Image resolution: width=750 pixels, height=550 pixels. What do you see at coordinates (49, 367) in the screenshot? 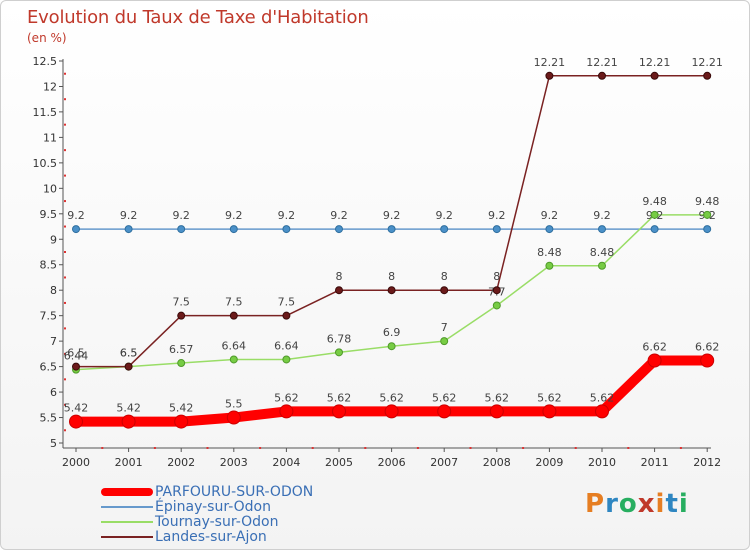
I see `y-tick-label: 6.5` at bounding box center [49, 367].